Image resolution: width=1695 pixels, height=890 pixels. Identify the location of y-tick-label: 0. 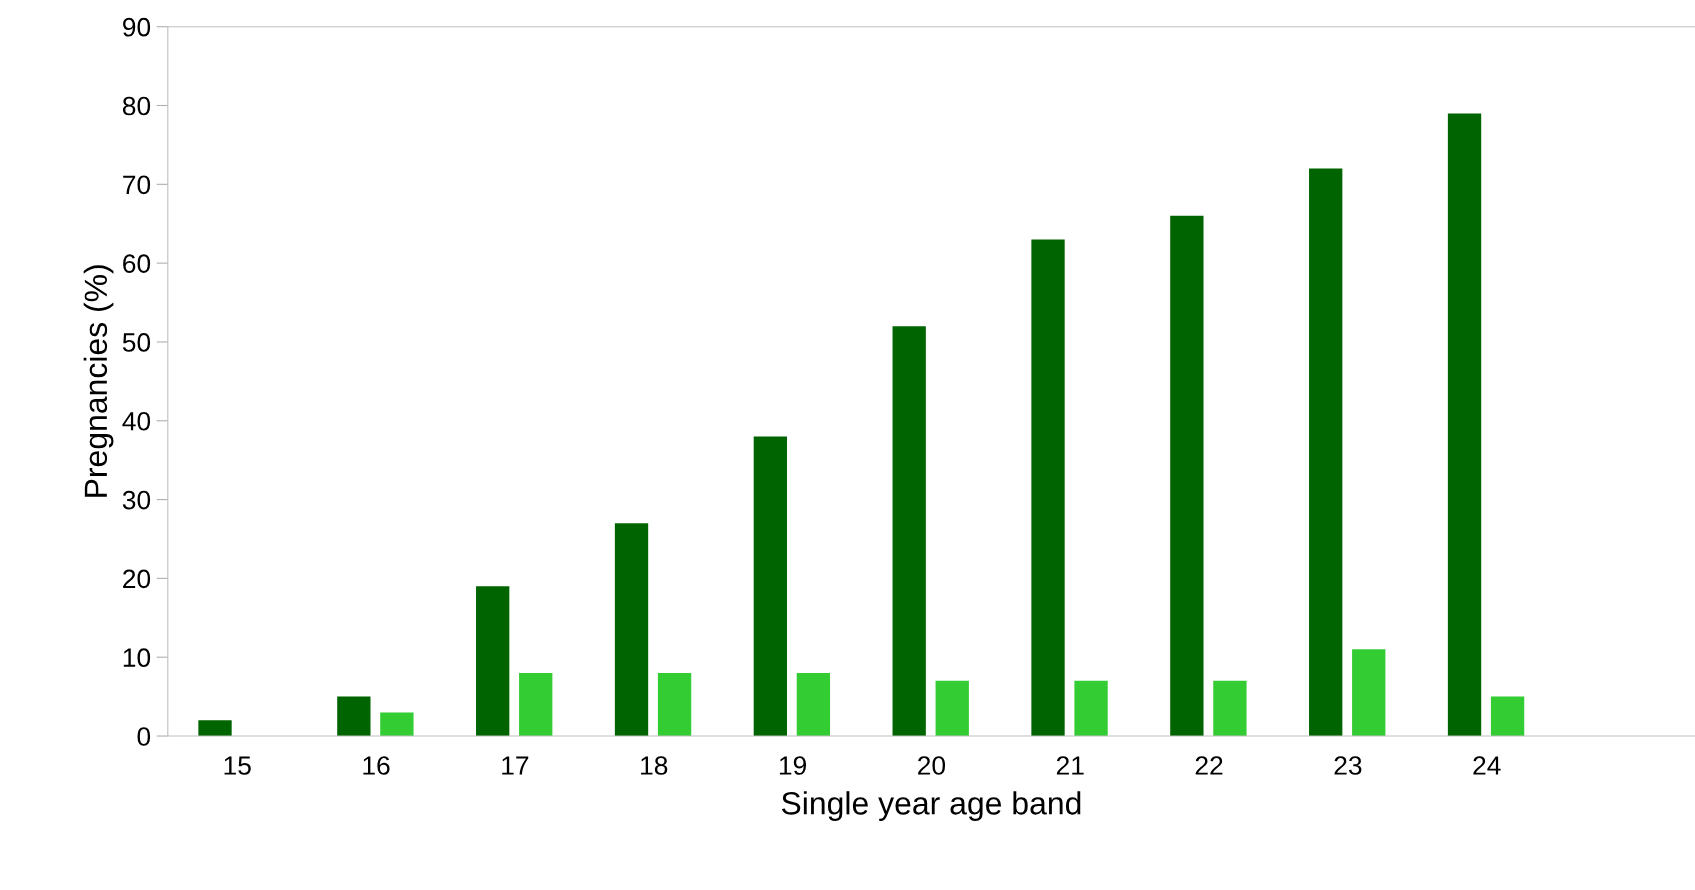
(144, 736).